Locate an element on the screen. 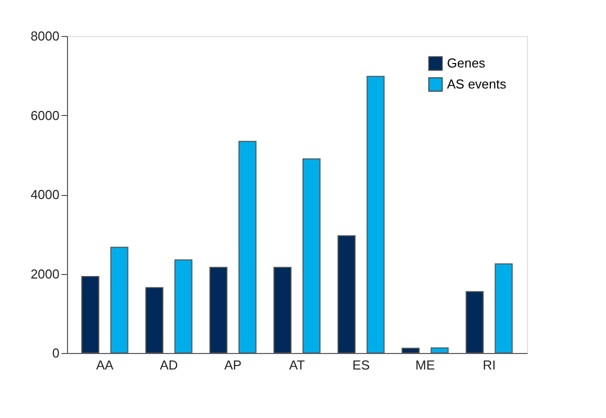 This screenshot has height=418, width=606. legend-label: AS events is located at coordinates (477, 84).